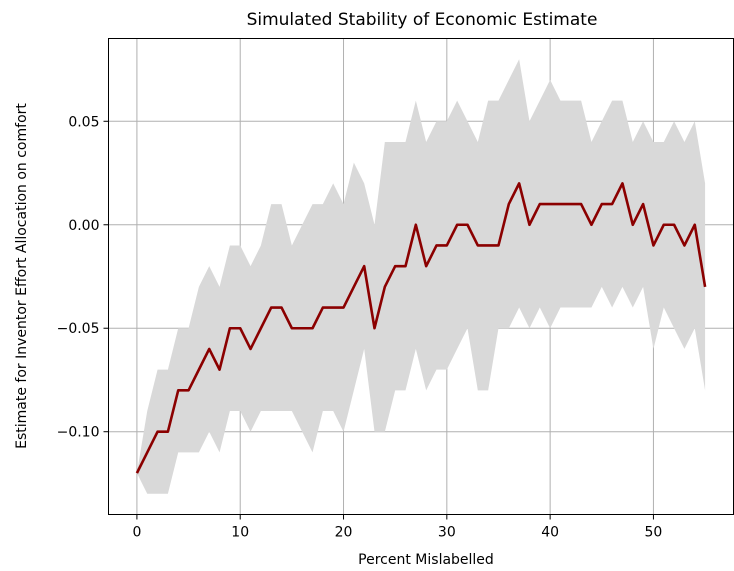 The image size is (734, 571). I want to click on x-tick-label-3: 30, so click(447, 533).